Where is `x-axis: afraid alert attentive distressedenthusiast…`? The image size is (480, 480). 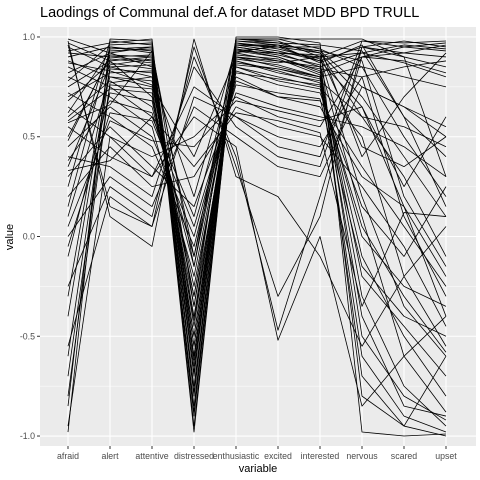
x-axis: afraid alert attentive distressedenthusiast… is located at coordinates (257, 453).